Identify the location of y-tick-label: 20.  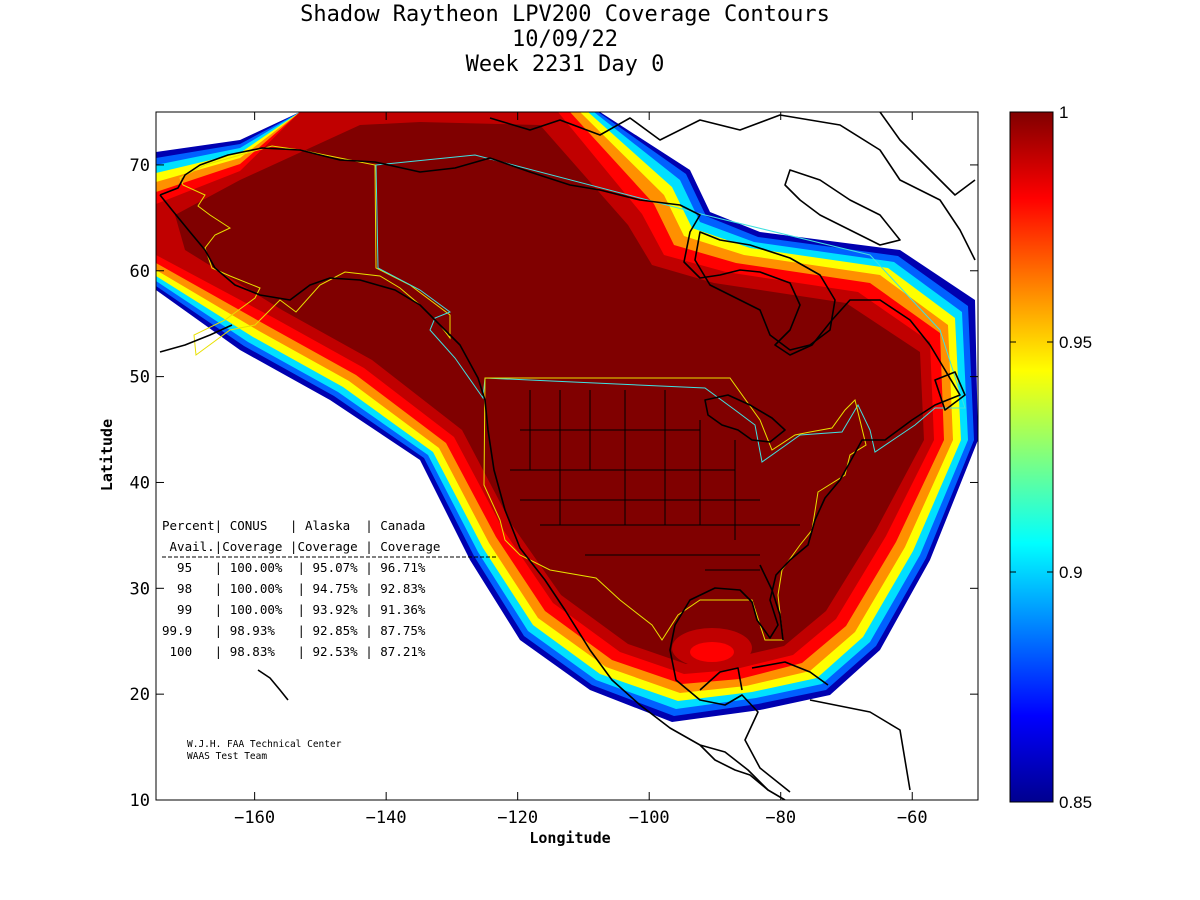
(140, 695).